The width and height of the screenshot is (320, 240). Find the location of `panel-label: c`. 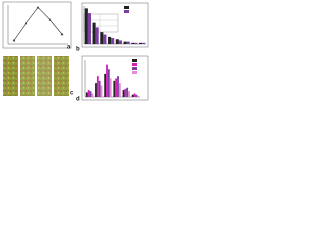

panel-label: c is located at coordinates (72, 94).